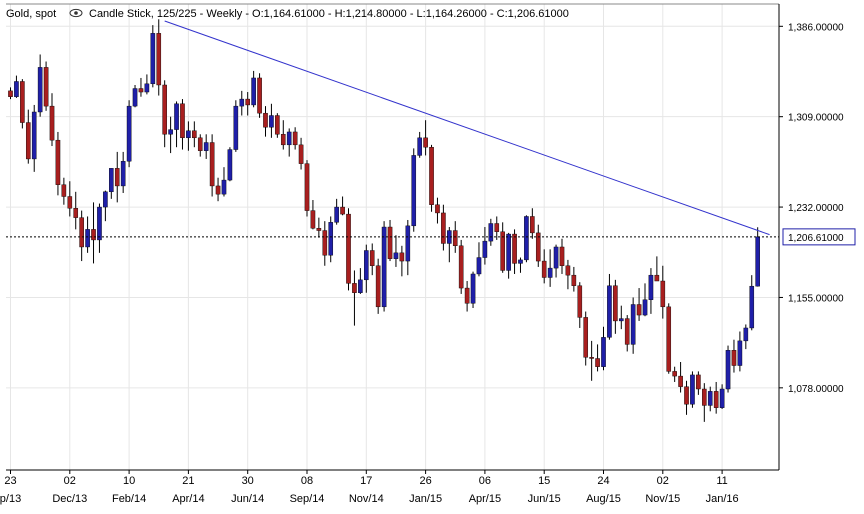 Image resolution: width=864 pixels, height=514 pixels. Describe the element at coordinates (31, 14) in the screenshot. I see `instrument-name: Gold, spot` at that location.